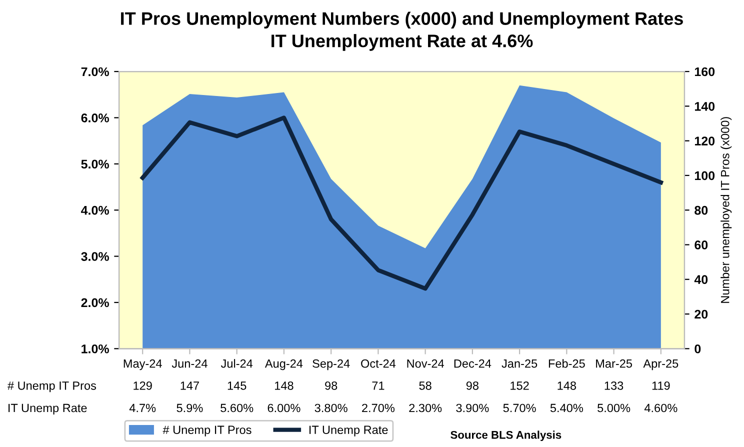  Describe the element at coordinates (704, 141) in the screenshot. I see `y2-tick-label: 120` at that location.